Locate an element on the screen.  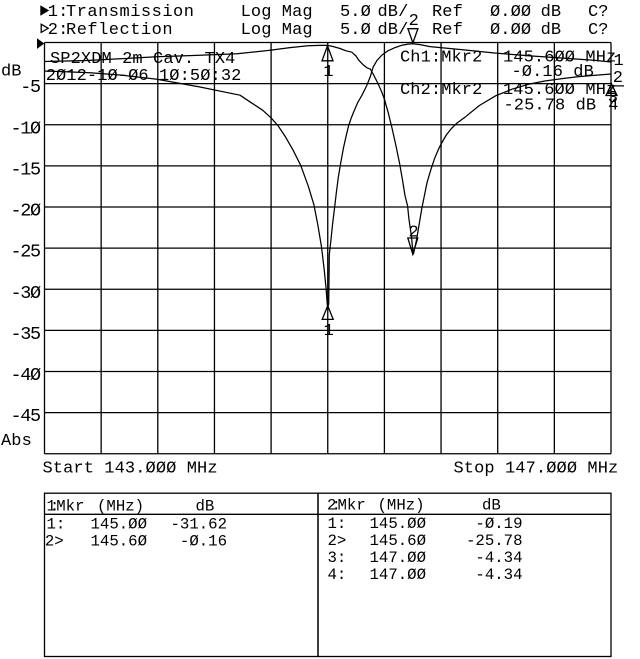
svg-text: -15 is located at coordinates (26, 169).